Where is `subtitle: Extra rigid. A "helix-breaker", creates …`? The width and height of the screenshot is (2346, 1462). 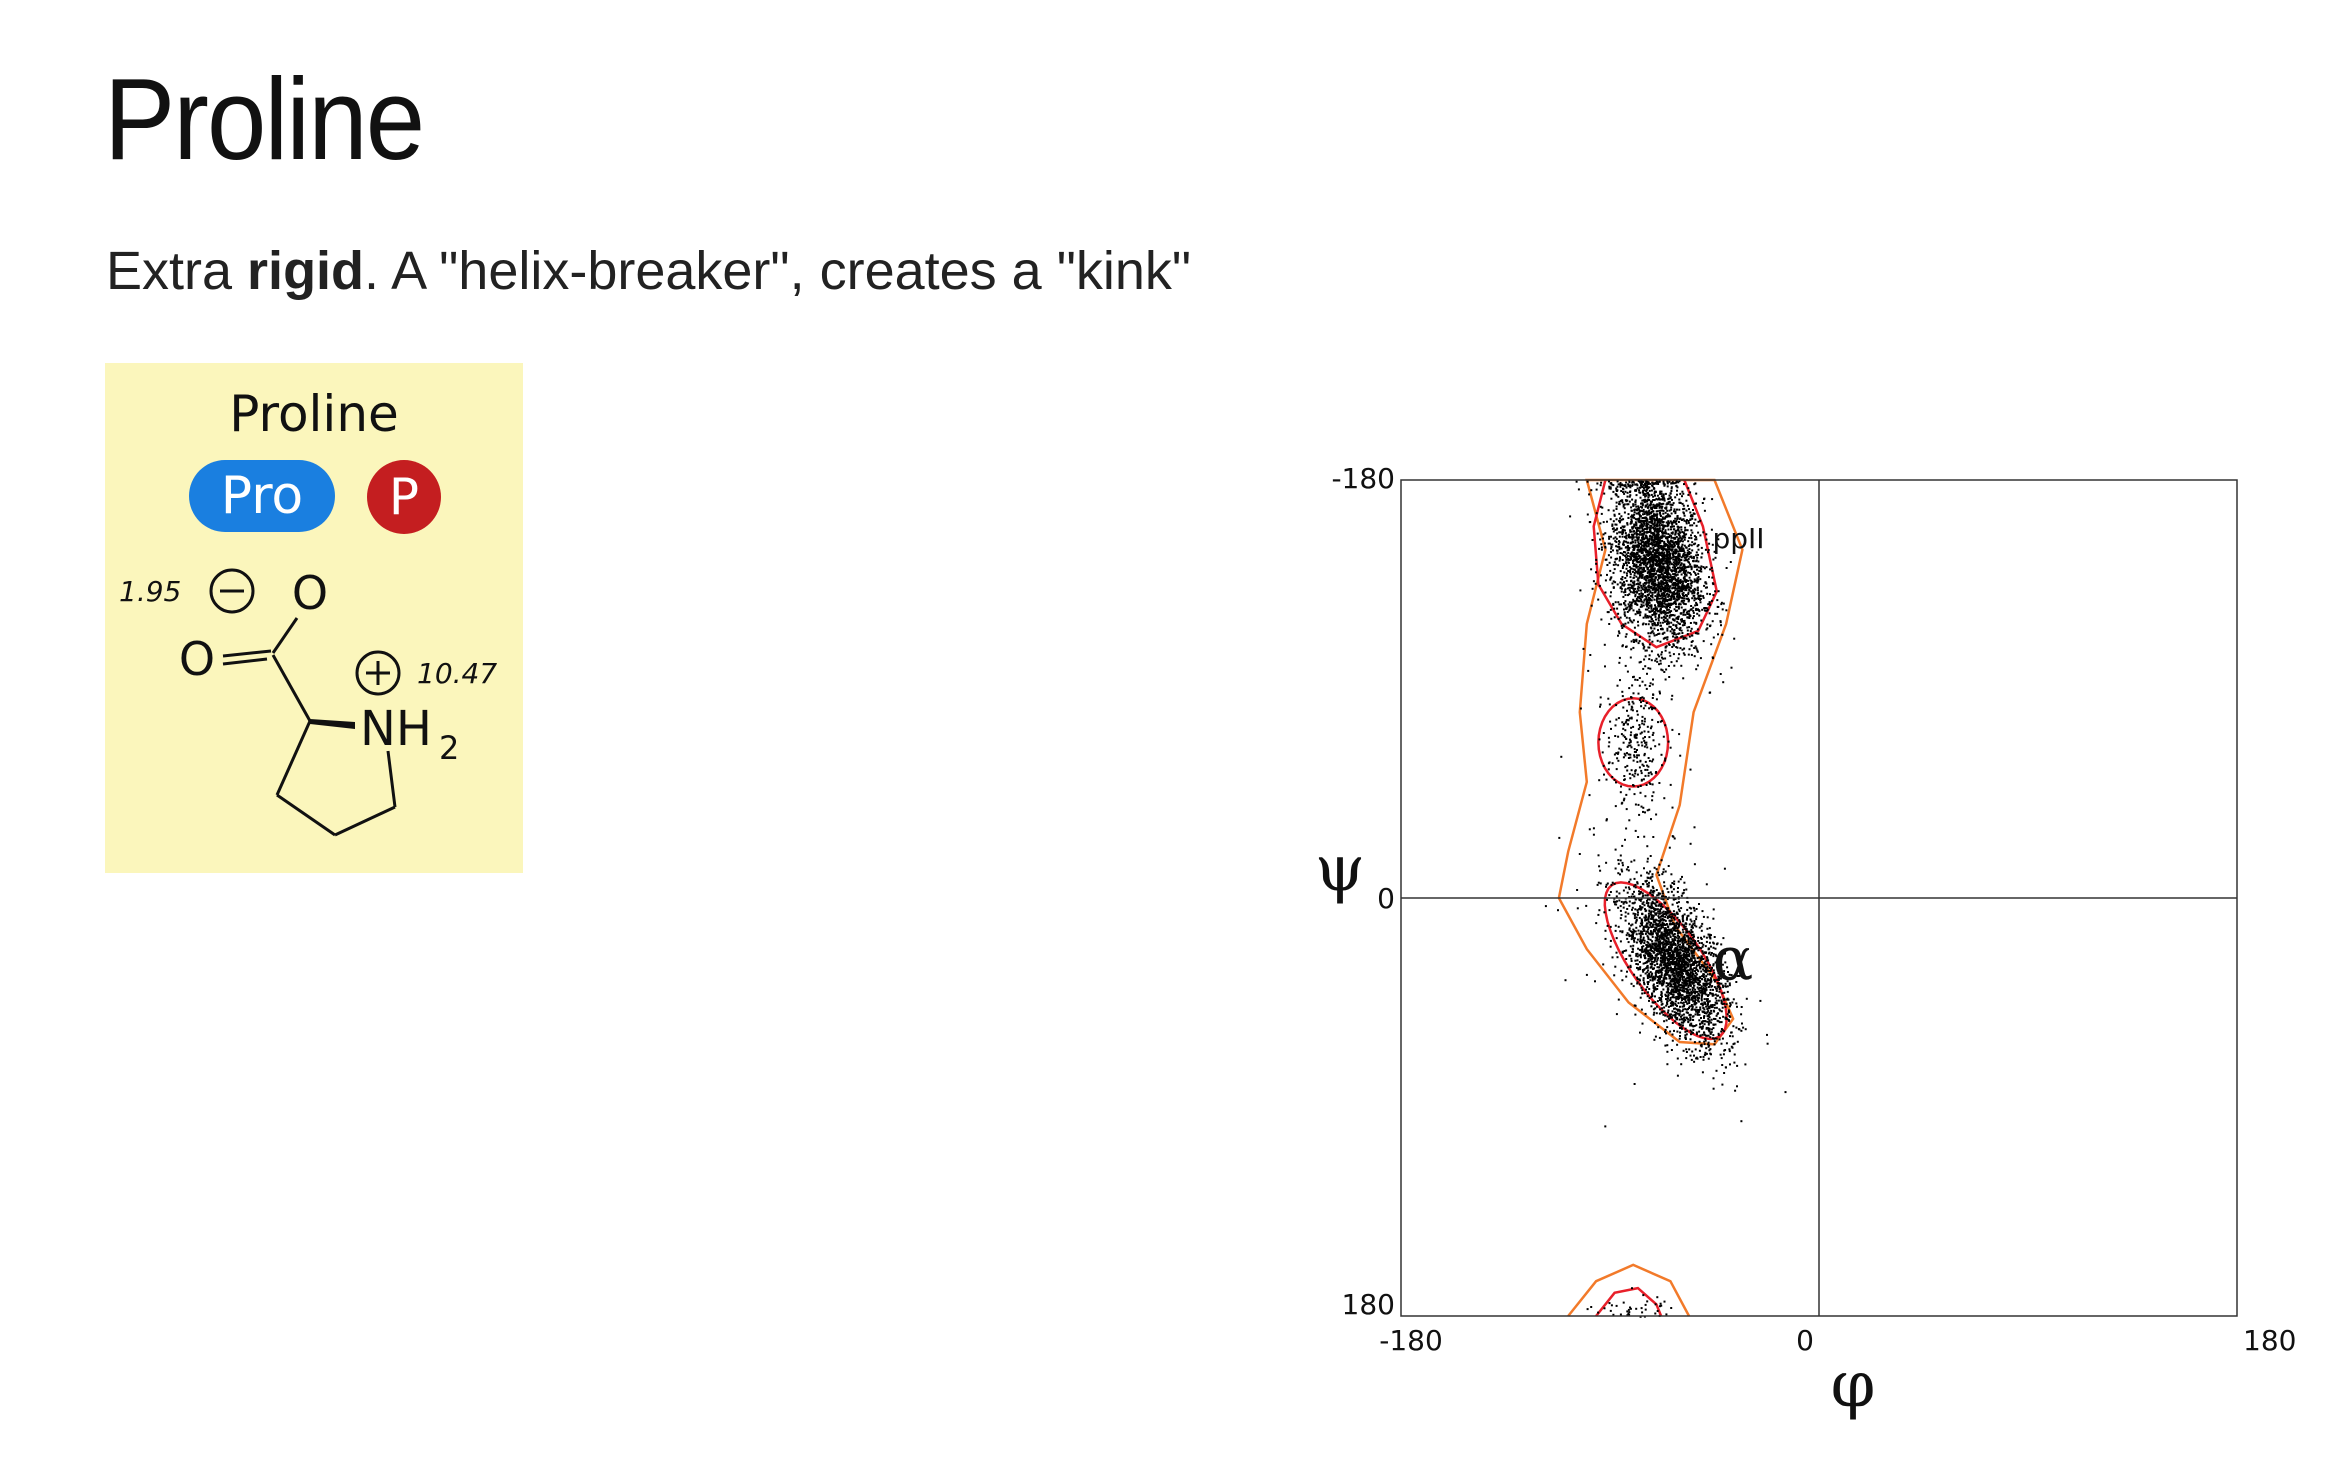
subtitle: Extra rigid. A "helix-breaker", creates … is located at coordinates (648, 271).